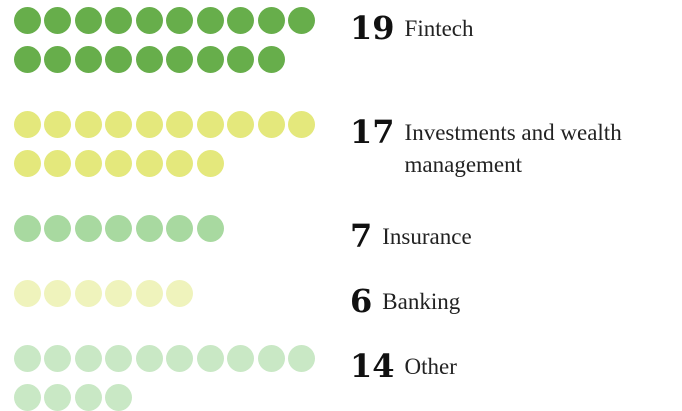 The image size is (682, 411). What do you see at coordinates (430, 366) in the screenshot?
I see `category-label: Other` at bounding box center [430, 366].